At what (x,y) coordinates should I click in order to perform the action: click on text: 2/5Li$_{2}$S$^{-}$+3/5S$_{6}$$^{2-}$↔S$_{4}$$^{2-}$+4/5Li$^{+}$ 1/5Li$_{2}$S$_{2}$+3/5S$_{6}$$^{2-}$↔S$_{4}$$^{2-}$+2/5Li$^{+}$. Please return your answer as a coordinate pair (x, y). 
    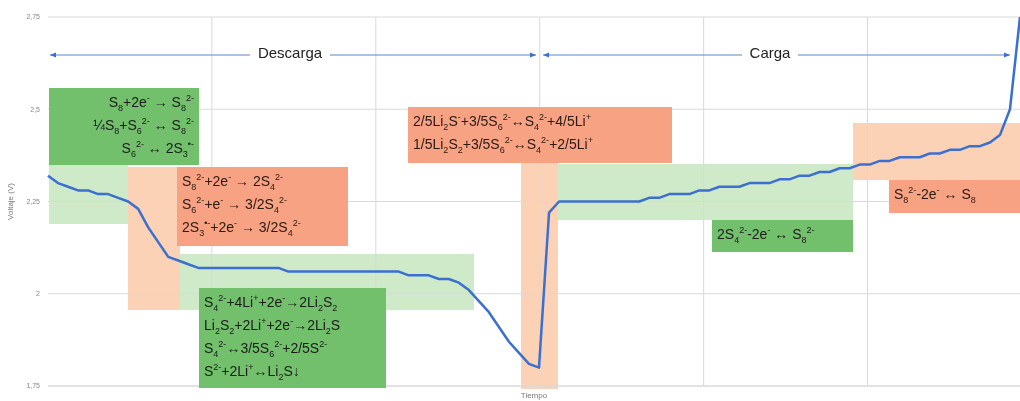
    Looking at the image, I should click on (503, 133).